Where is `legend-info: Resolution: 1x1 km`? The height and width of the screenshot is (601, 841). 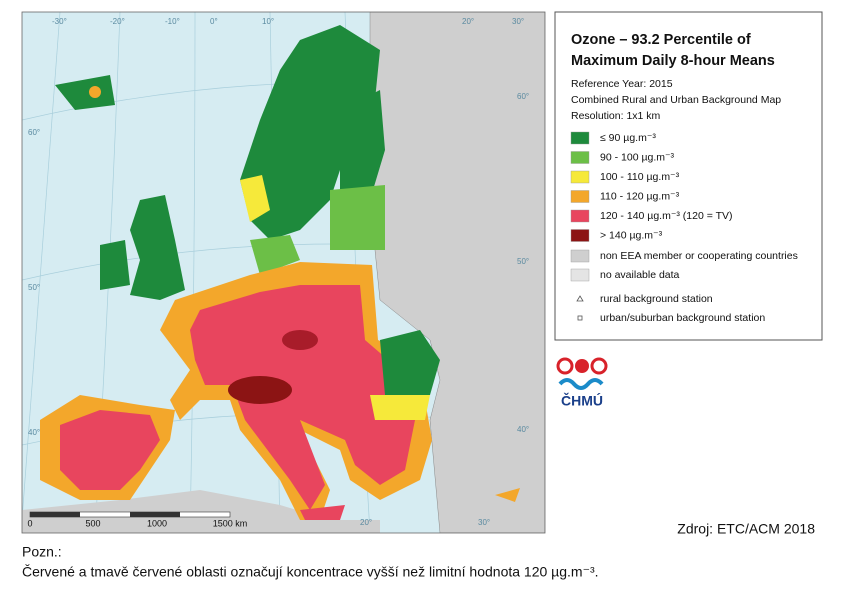 legend-info: Resolution: 1x1 km is located at coordinates (616, 116).